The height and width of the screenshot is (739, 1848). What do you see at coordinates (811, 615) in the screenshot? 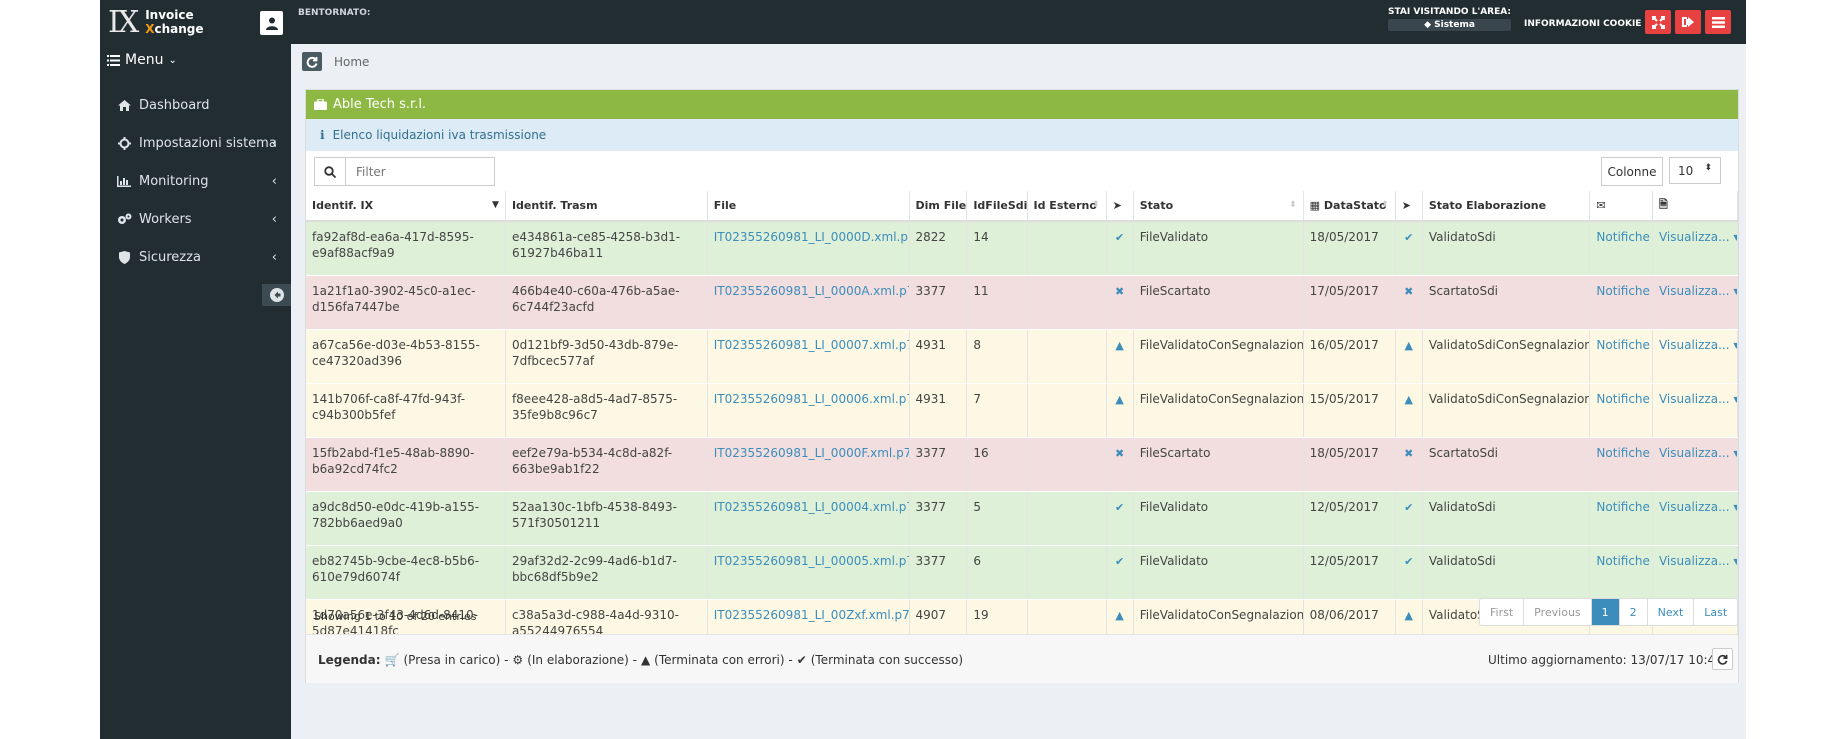
I see `cell-file-link-text: IT02355260981_LI_00Zxf.xml.p7m` at bounding box center [811, 615].